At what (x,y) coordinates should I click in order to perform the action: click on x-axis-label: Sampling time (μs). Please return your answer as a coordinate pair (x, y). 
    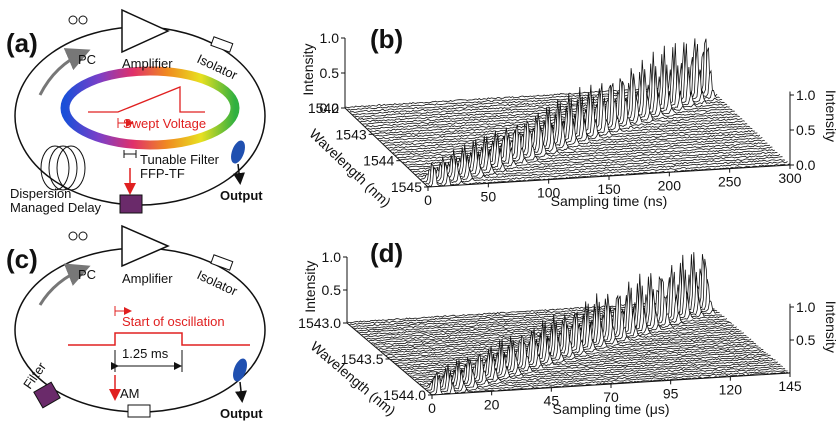
    Looking at the image, I should click on (611, 409).